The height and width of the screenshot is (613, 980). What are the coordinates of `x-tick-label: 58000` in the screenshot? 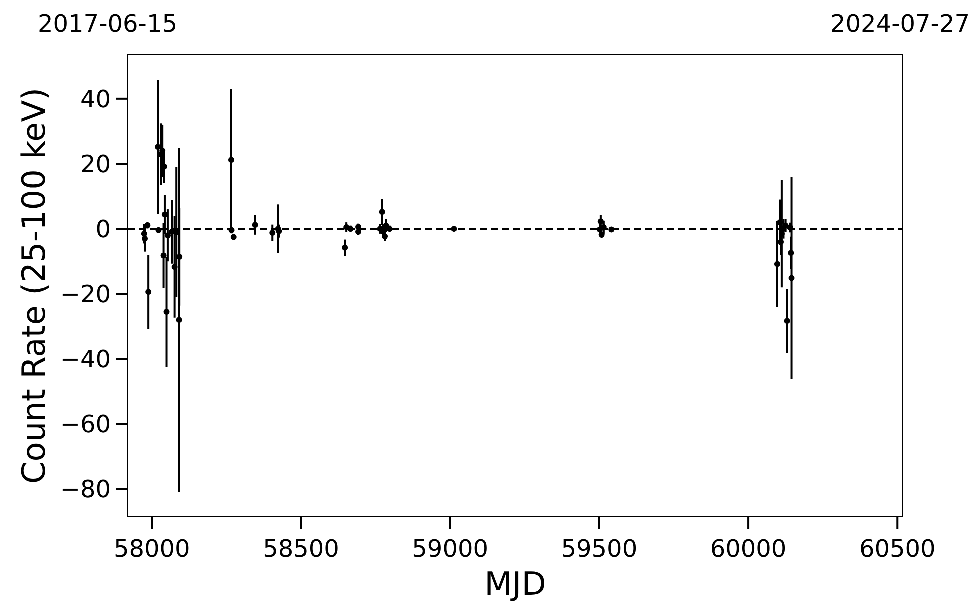 It's located at (152, 549).